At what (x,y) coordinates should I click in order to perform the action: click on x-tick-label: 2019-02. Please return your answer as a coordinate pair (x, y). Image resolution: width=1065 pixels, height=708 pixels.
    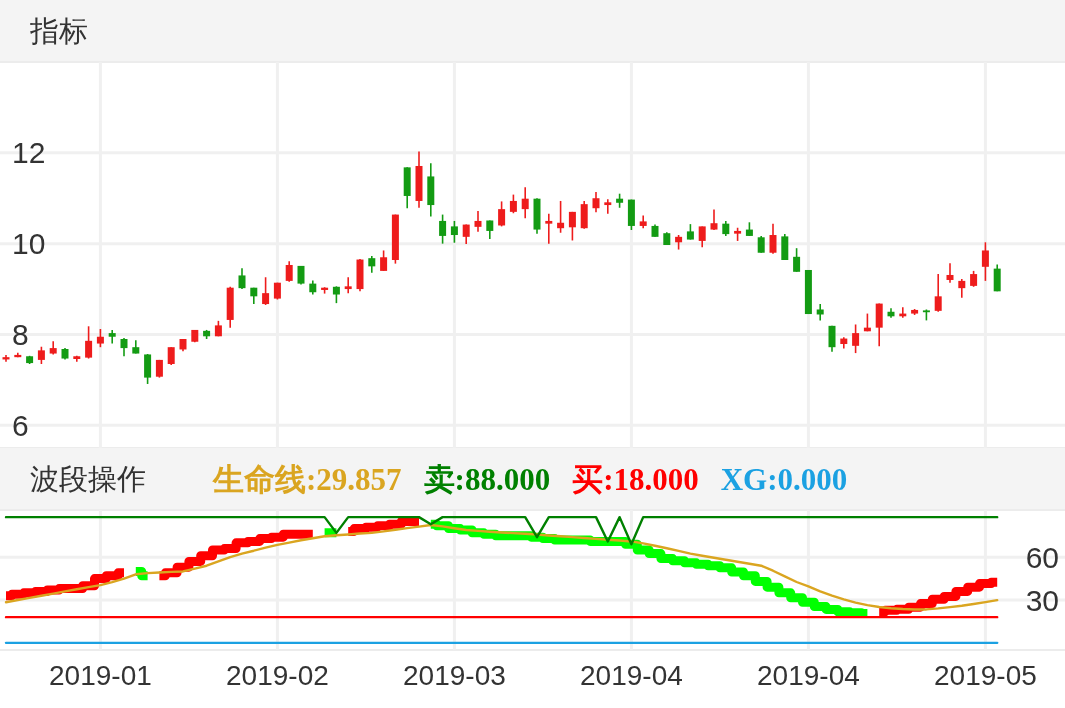
    Looking at the image, I should click on (277, 675).